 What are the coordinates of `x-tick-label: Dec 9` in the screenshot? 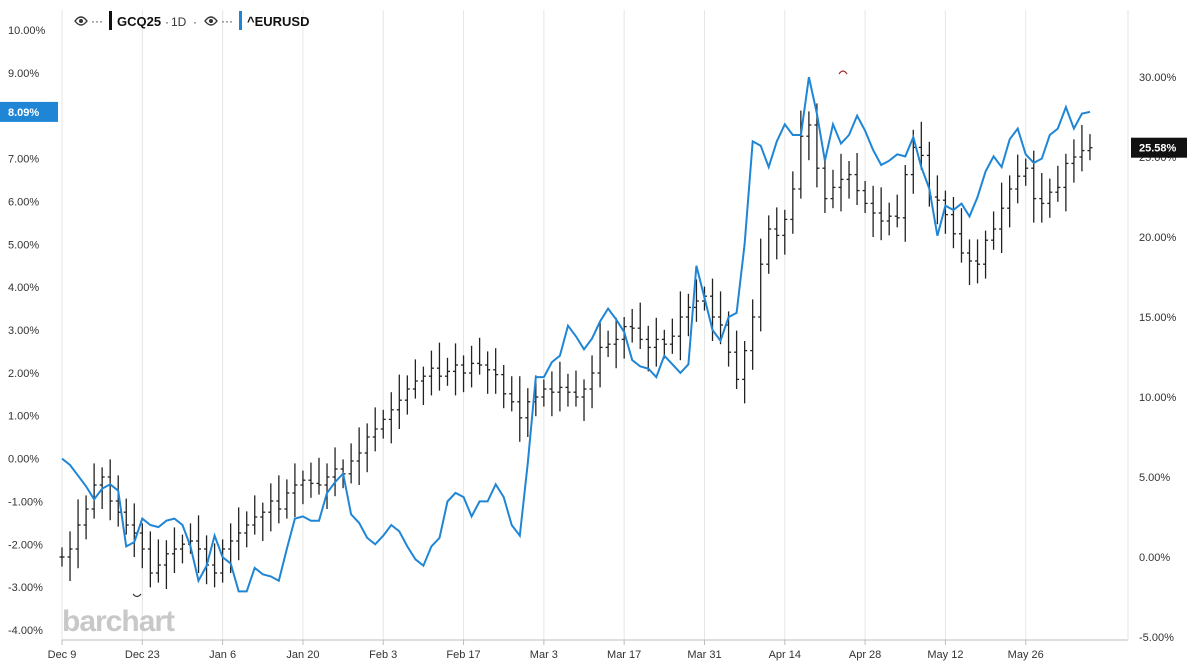 It's located at (62, 655).